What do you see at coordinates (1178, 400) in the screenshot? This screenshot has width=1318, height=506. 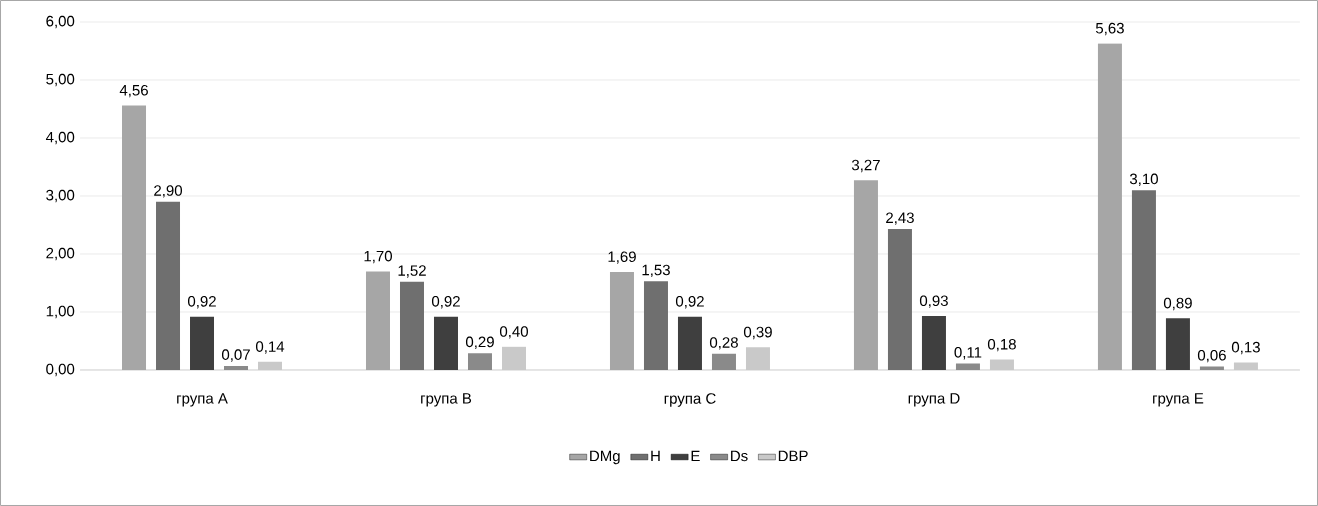 I see `x-tick-label: група E` at bounding box center [1178, 400].